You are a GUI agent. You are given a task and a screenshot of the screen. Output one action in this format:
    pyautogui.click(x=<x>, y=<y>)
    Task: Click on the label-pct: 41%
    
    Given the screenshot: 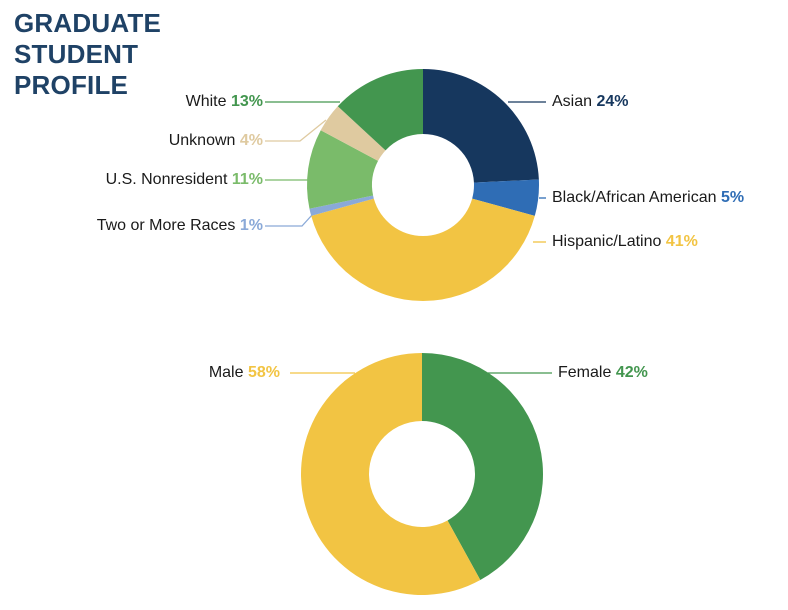 What is the action you would take?
    pyautogui.click(x=681, y=241)
    